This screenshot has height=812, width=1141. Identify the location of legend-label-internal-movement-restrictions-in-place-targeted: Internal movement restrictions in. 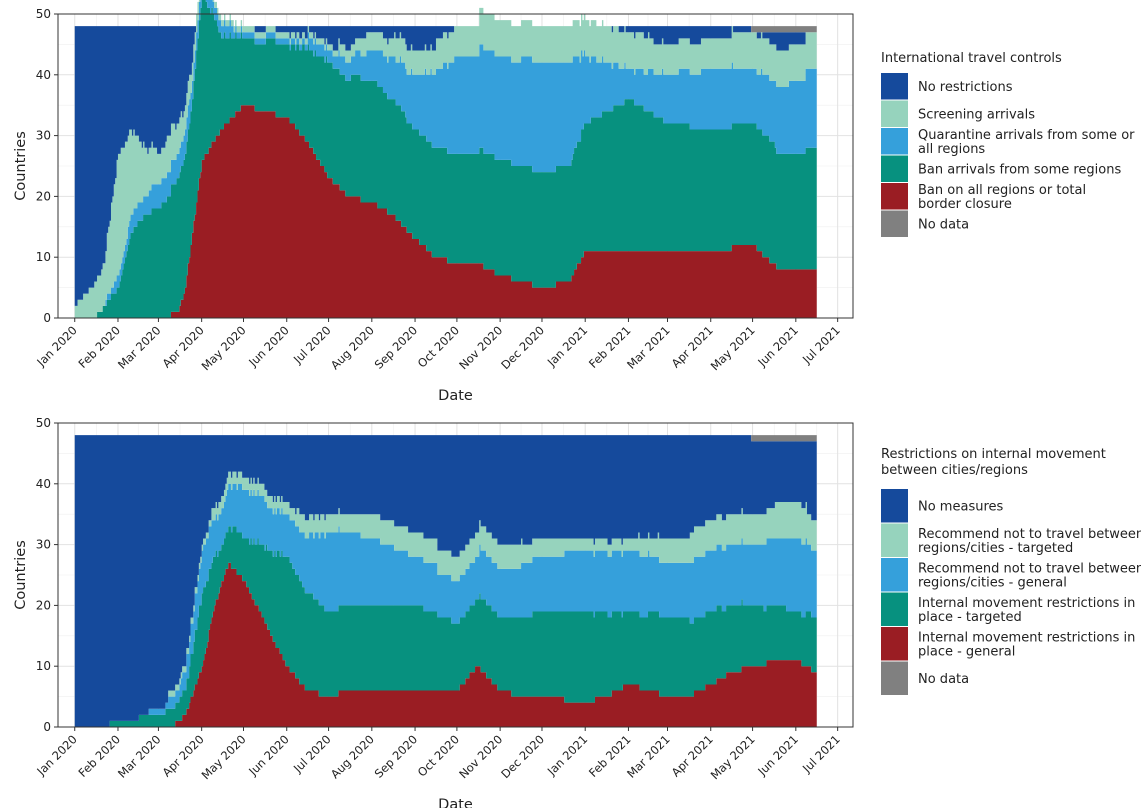
(1026, 603).